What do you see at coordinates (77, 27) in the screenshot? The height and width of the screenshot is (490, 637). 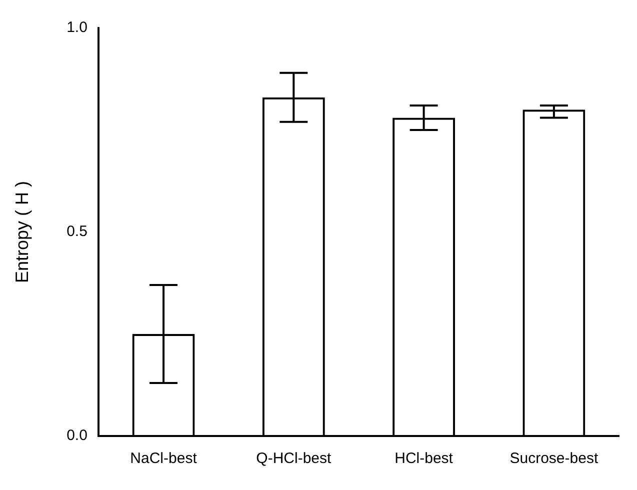 I see `y-tick-label: 1.0` at bounding box center [77, 27].